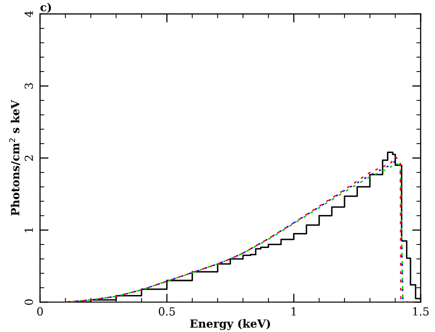 The width and height of the screenshot is (435, 332). What do you see at coordinates (230, 324) in the screenshot?
I see `x-axis-title: Energy (keV)` at bounding box center [230, 324].